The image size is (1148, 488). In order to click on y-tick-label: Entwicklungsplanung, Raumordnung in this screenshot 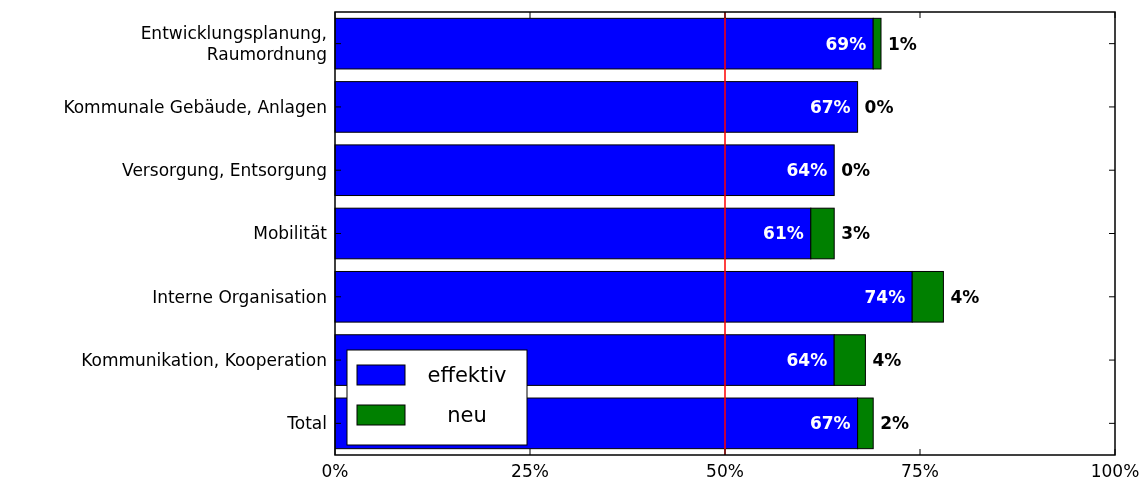, I will do `click(233, 43)`.